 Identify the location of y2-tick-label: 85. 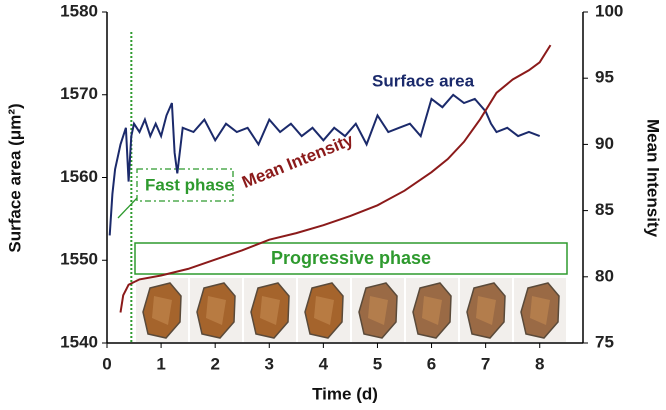
(604, 209).